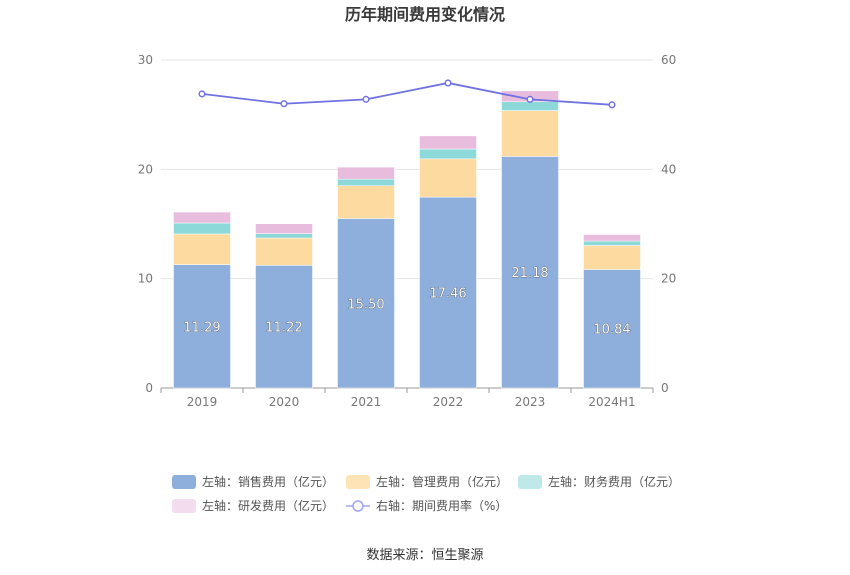 Image resolution: width=850 pixels, height=575 pixels. Describe the element at coordinates (366, 402) in the screenshot. I see `x-tick-label: 2021` at that location.